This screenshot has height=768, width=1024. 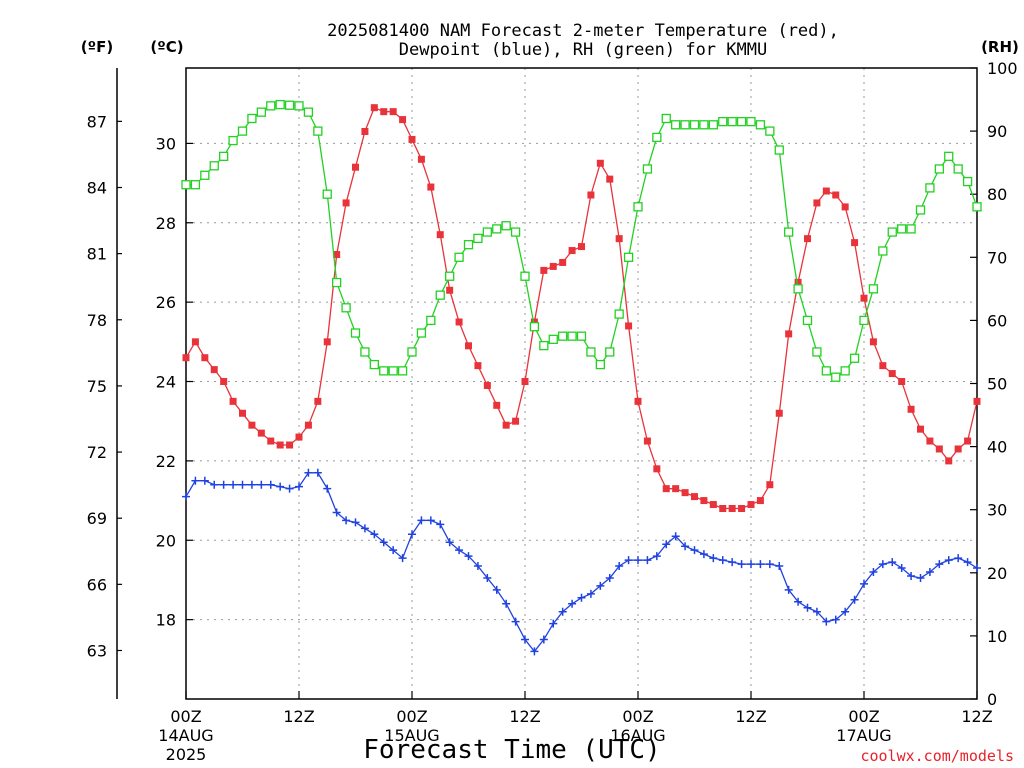 What do you see at coordinates (997, 131) in the screenshot?
I see `rh-tick-label: 90` at bounding box center [997, 131].